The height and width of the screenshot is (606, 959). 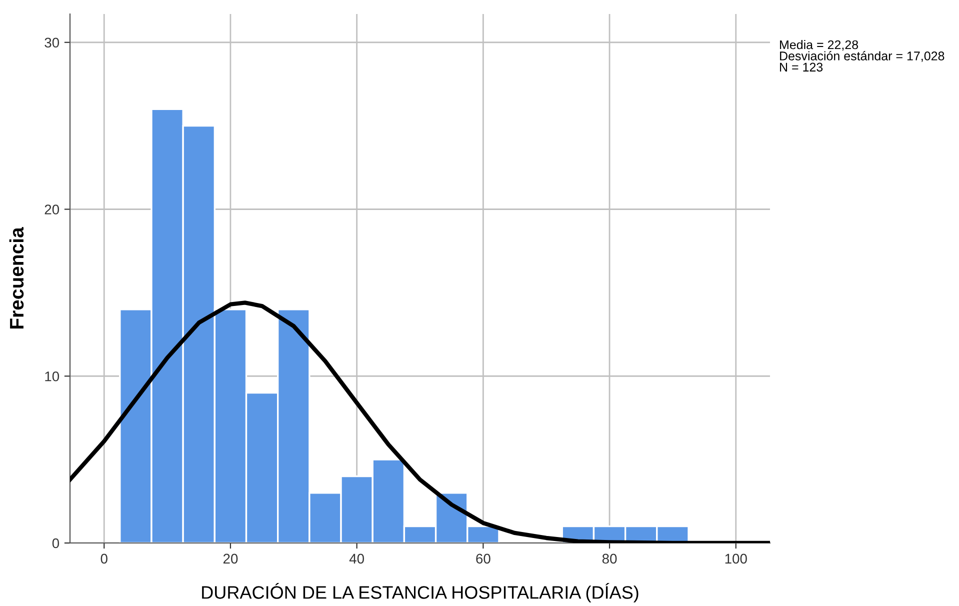 I want to click on y-tick-label: 10, so click(x=52, y=376).